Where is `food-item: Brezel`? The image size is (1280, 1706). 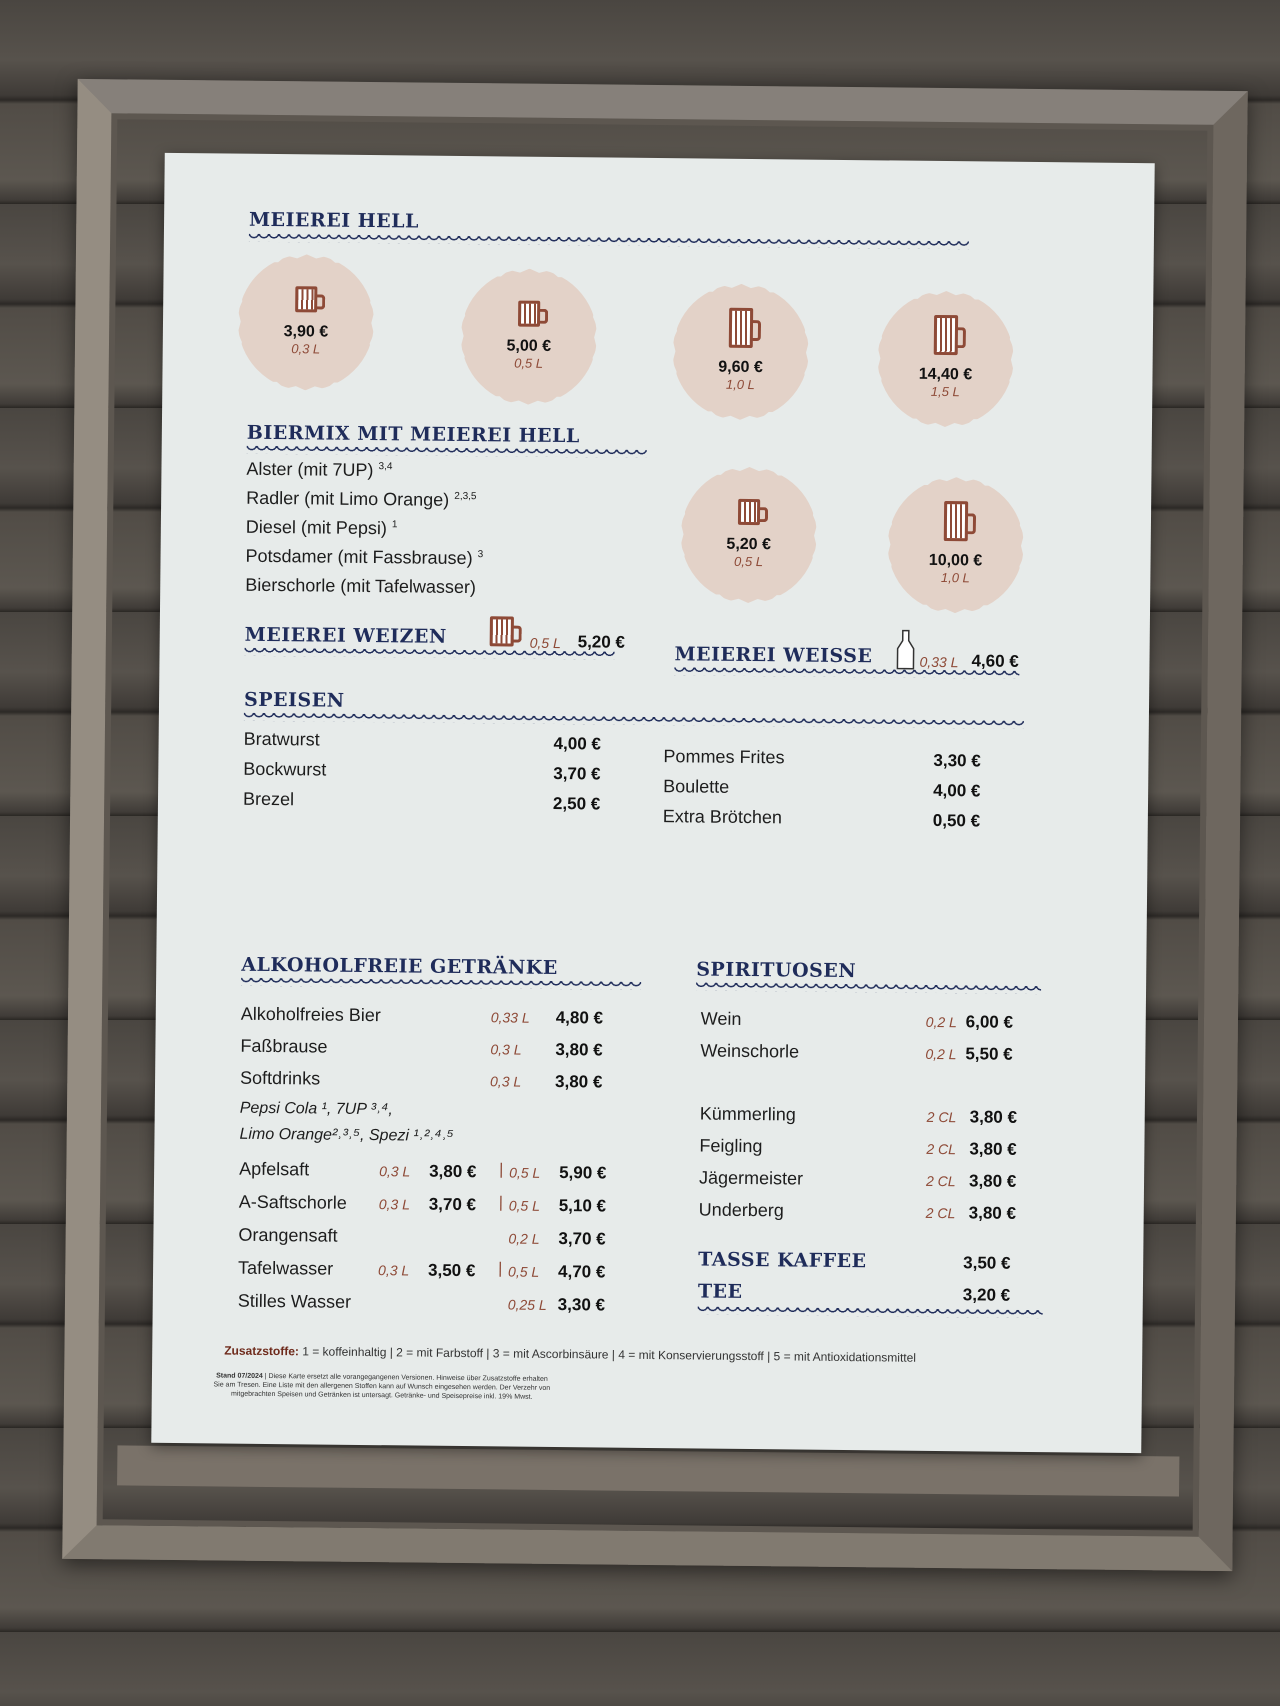
food-item: Brezel is located at coordinates (268, 799).